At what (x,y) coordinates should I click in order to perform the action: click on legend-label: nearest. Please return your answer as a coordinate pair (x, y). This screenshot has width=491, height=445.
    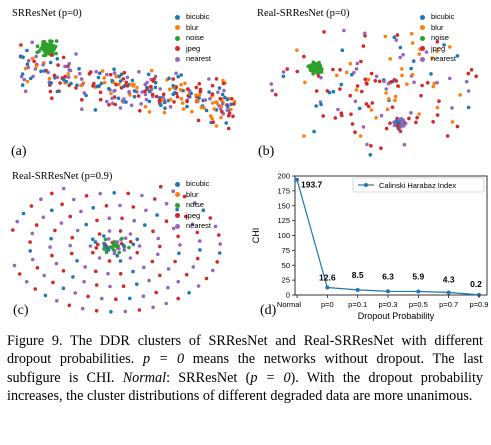
    Looking at the image, I should click on (199, 225).